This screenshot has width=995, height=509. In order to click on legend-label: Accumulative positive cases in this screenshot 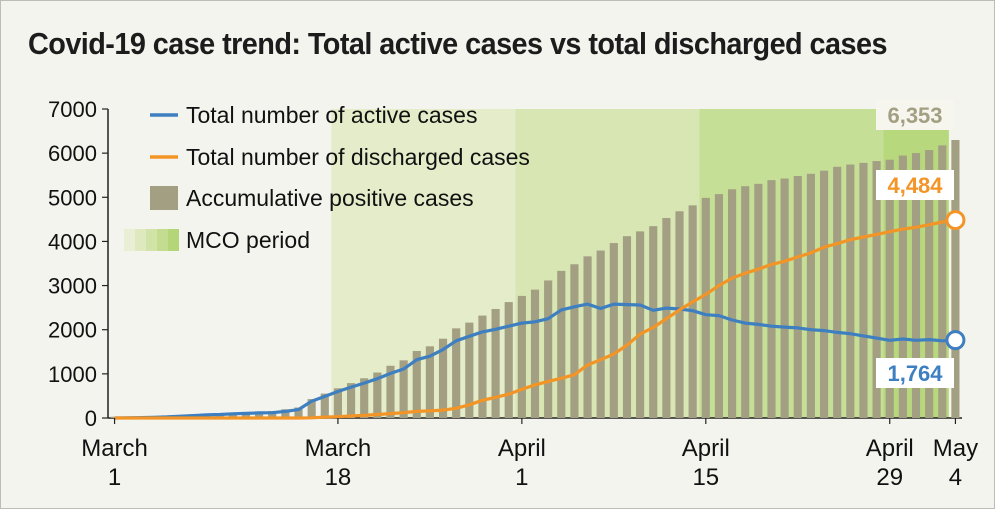, I will do `click(330, 198)`.